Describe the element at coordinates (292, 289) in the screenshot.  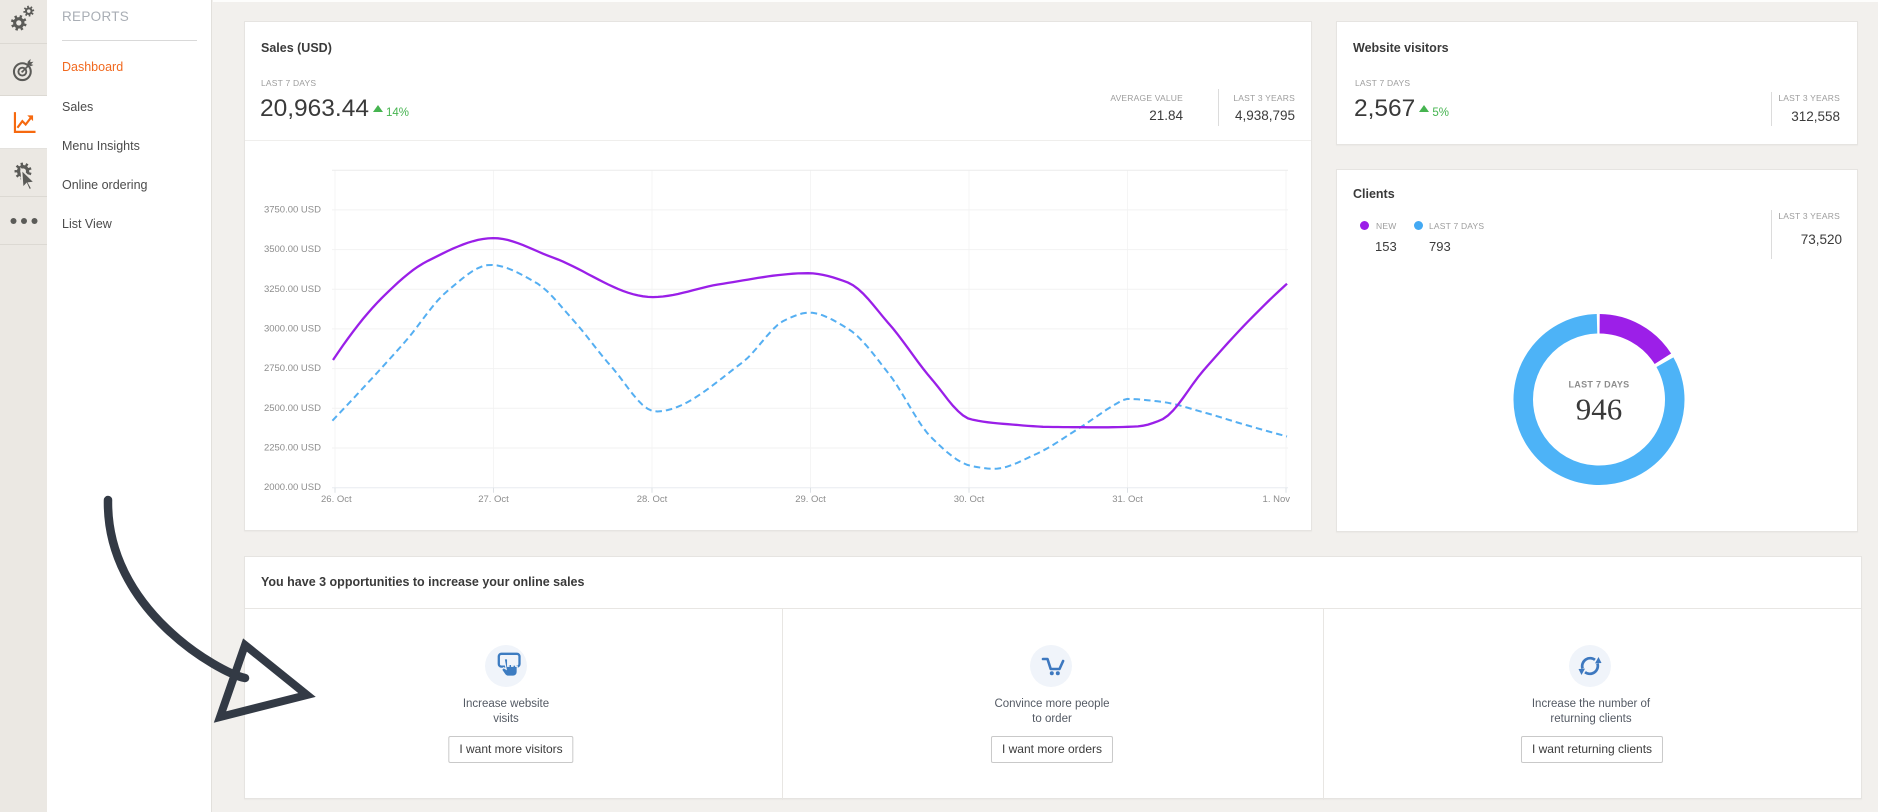
I see `svg-text: 3250.00 USD` at that location.